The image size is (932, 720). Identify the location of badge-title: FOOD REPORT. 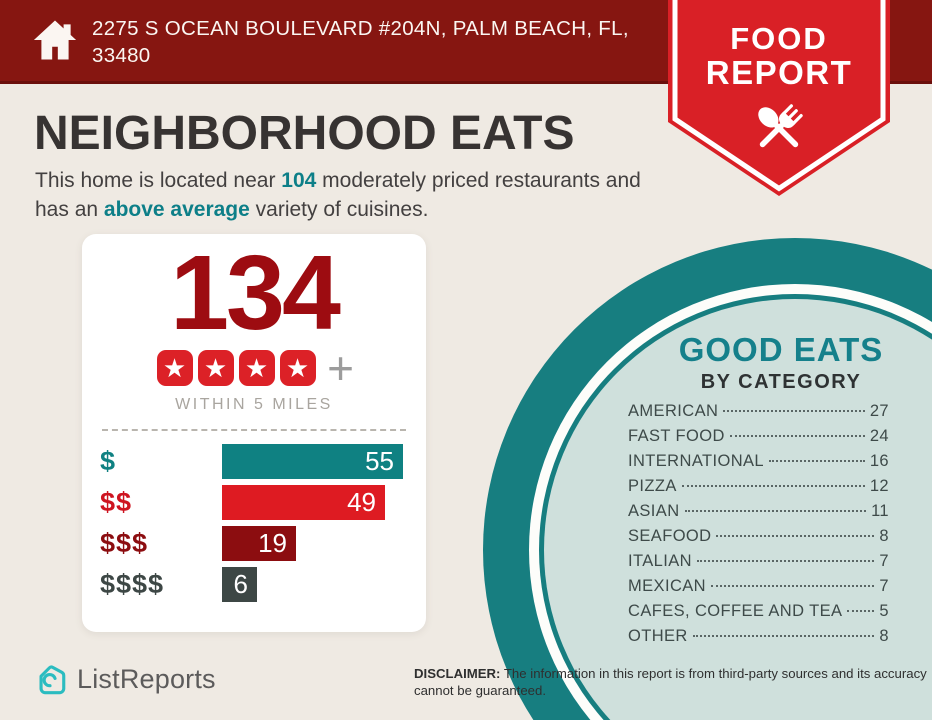
(779, 56).